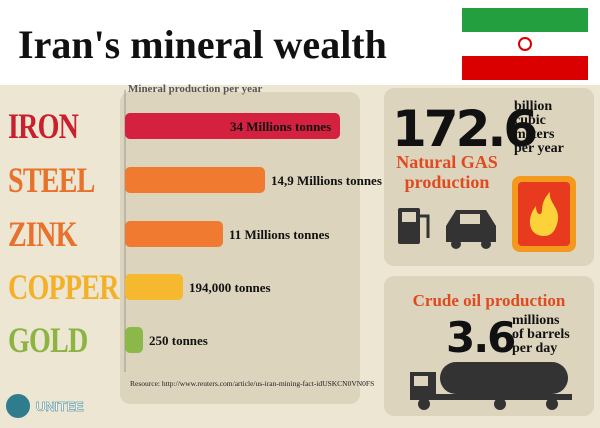 The width and height of the screenshot is (600, 428). Describe the element at coordinates (464, 129) in the screenshot. I see `gas-value: 172.6` at that location.